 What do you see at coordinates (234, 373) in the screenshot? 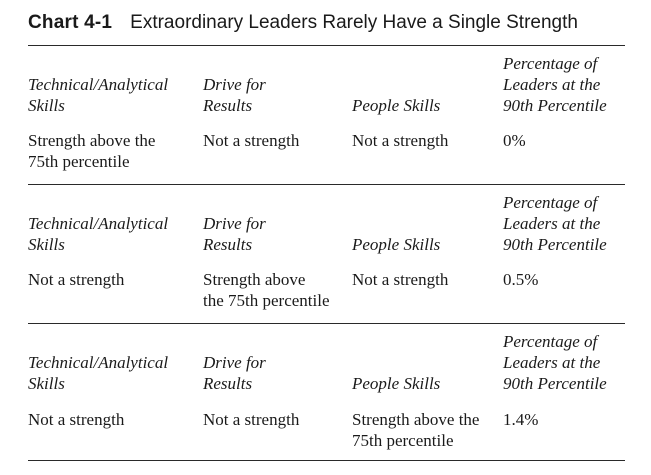
I see `section-3-header-drive: Drive for Results` at bounding box center [234, 373].